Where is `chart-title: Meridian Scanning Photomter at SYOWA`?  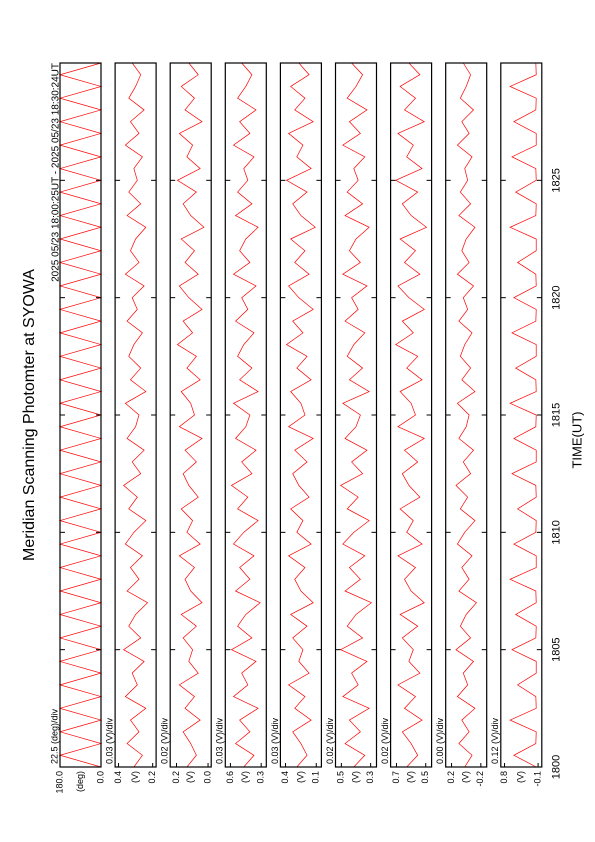 chart-title: Meridian Scanning Photomter at SYOWA is located at coordinates (29, 415).